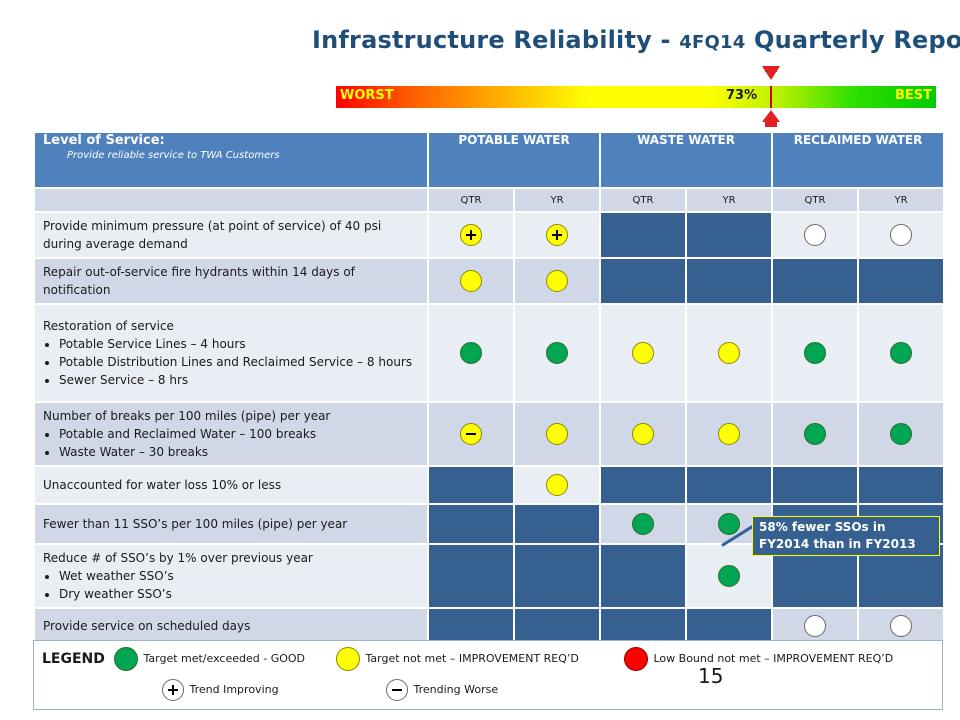 Image resolution: width=960 pixels, height=720 pixels. I want to click on title-prefix: Infrastructure Reliability -, so click(496, 40).